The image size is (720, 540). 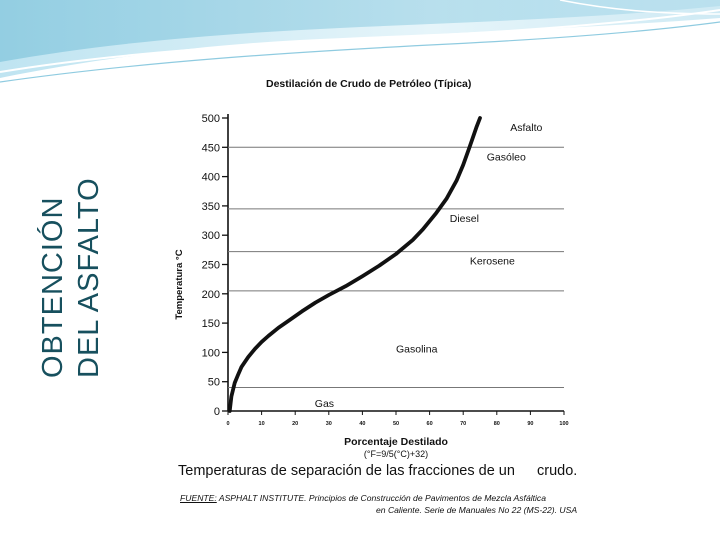 I want to click on x-tick-label: 80, so click(x=497, y=424).